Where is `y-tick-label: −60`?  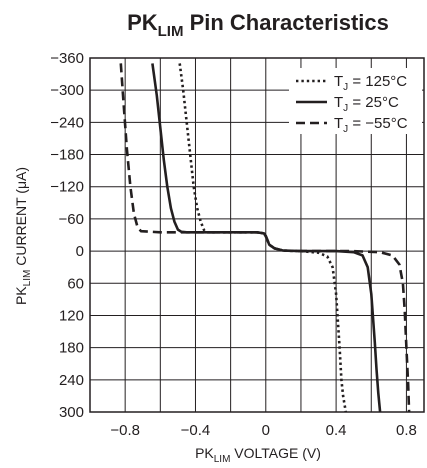
y-tick-label: −60 is located at coordinates (71, 219).